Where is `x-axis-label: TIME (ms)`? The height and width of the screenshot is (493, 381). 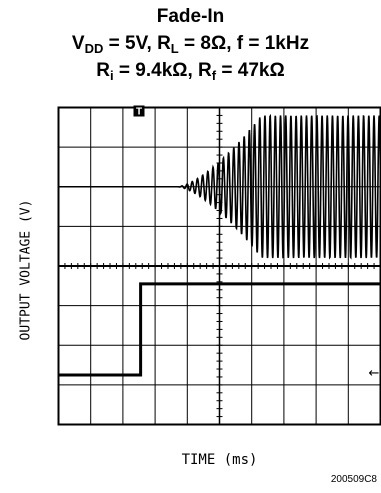
x-axis-label: TIME (ms) is located at coordinates (219, 460).